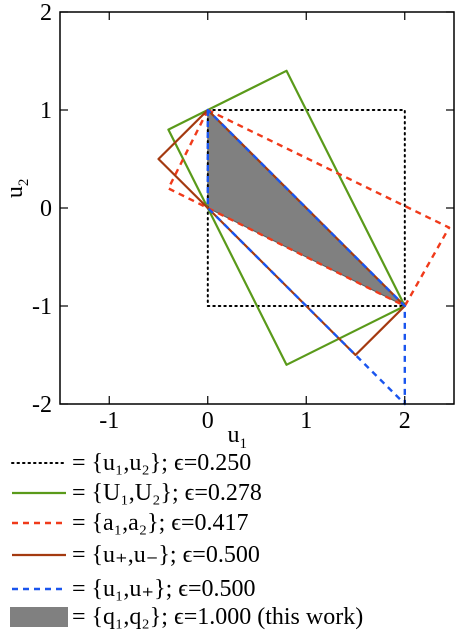  What do you see at coordinates (17, 189) in the screenshot?
I see `y-axis-label: u2` at bounding box center [17, 189].